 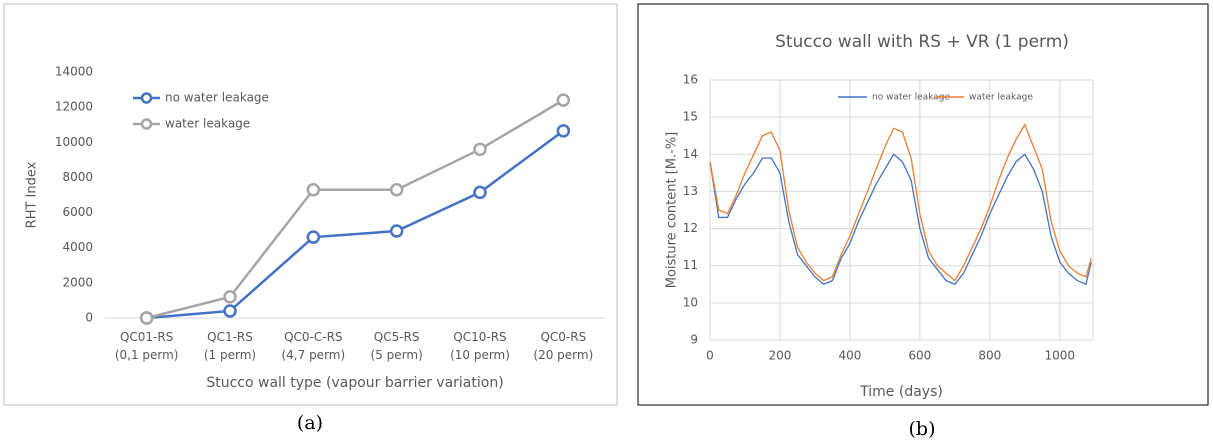 I want to click on x-tick-label: 0, so click(x=710, y=356).